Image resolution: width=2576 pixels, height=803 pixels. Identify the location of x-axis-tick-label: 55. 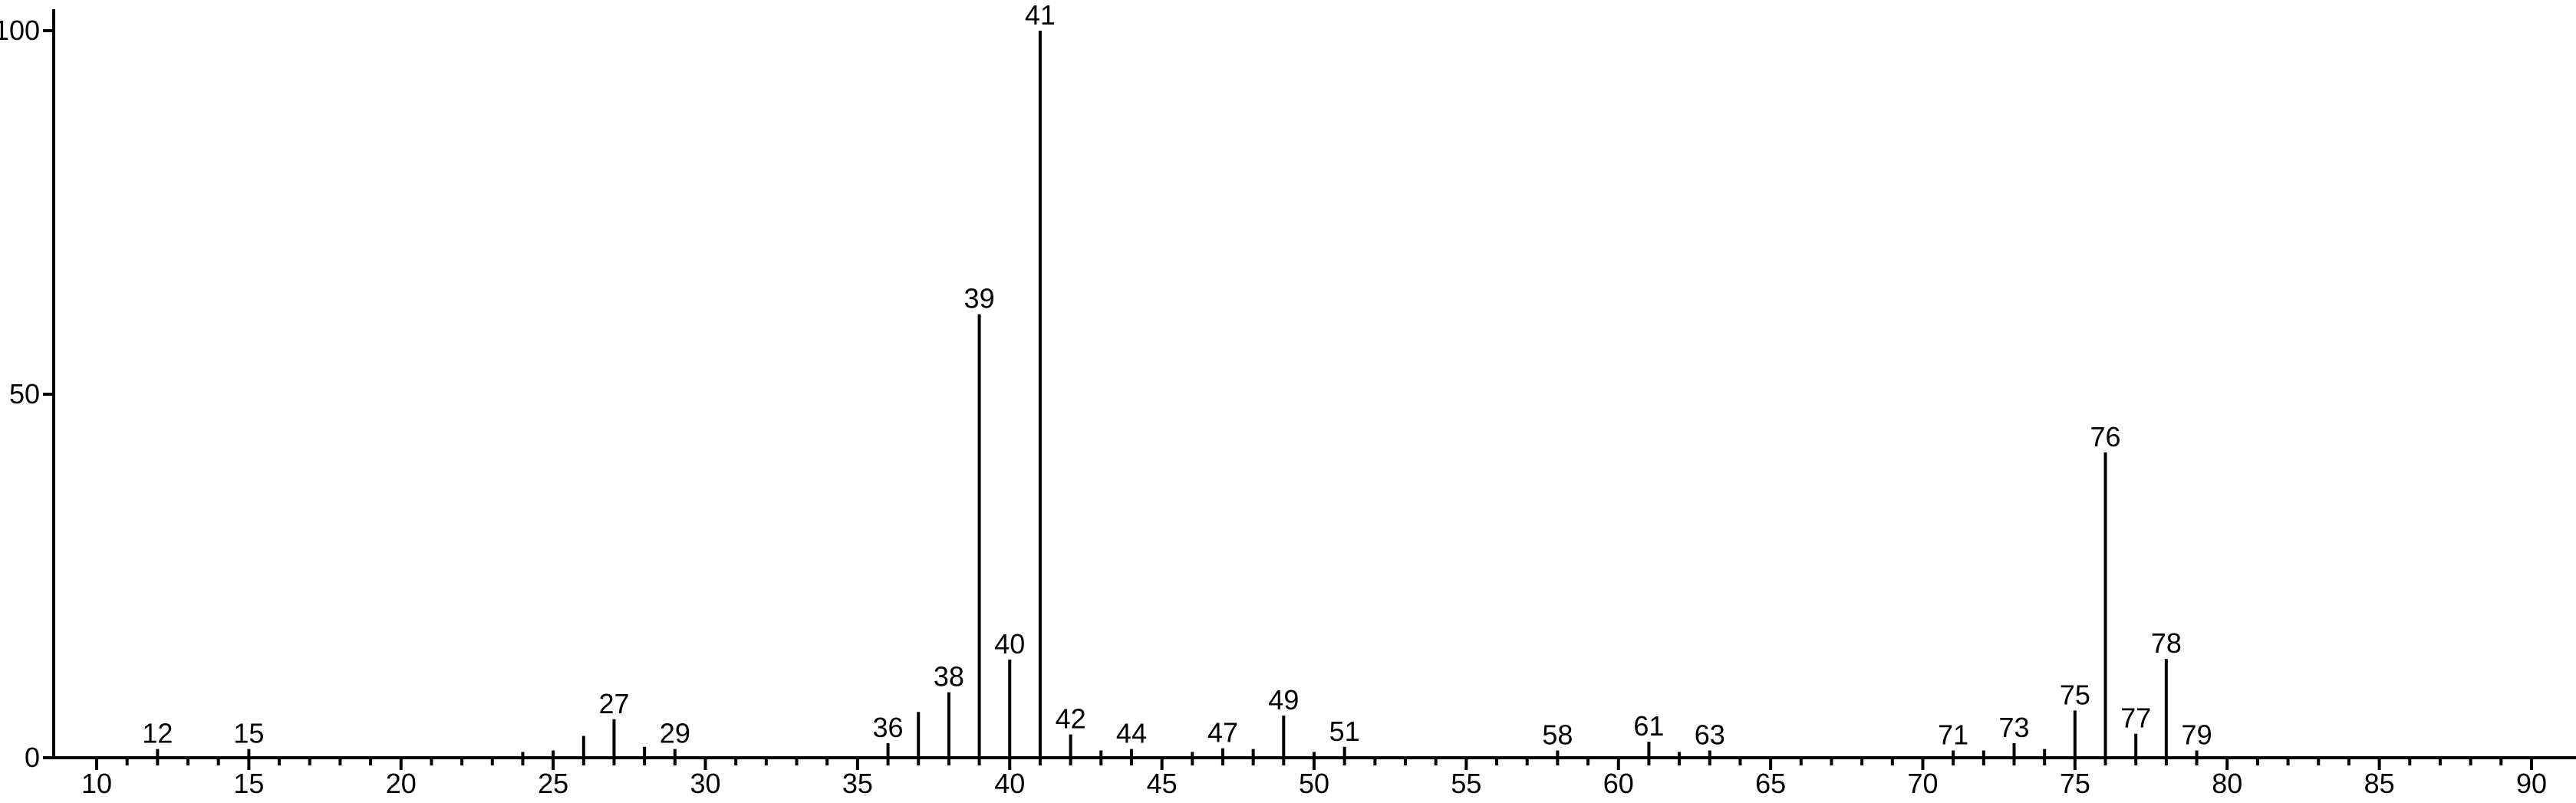
(1466, 783).